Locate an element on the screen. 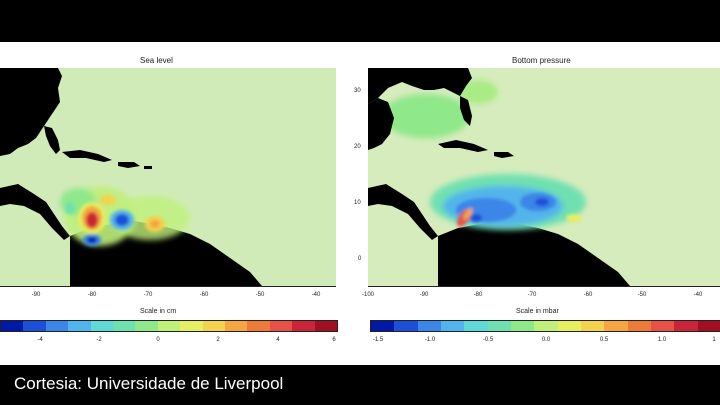 The width and height of the screenshot is (720, 405). caption: Cortesia: Universidade de Liverpool is located at coordinates (149, 383).